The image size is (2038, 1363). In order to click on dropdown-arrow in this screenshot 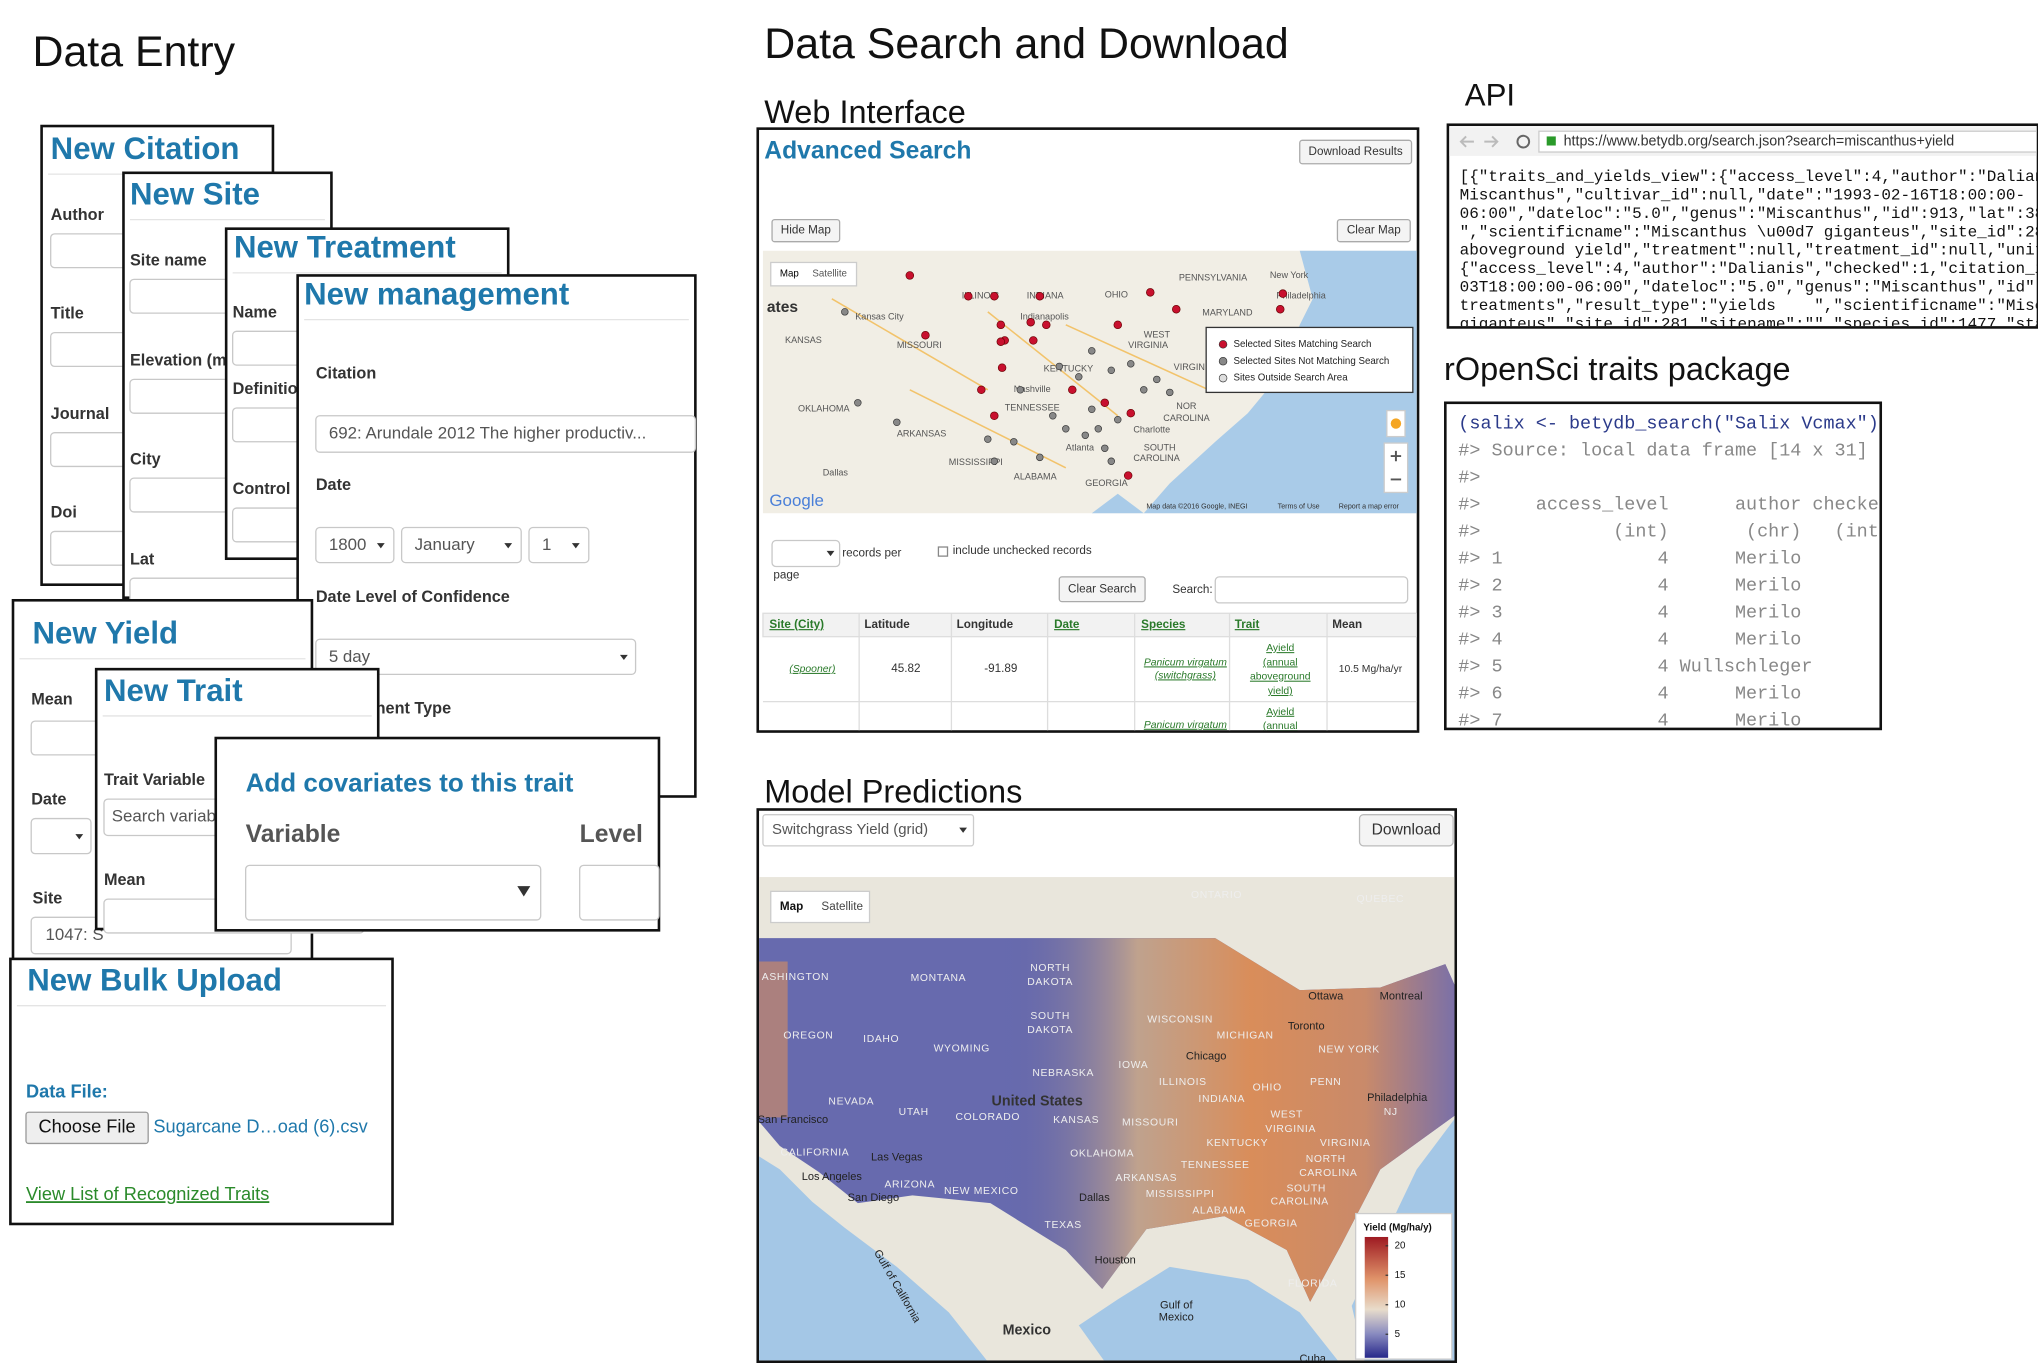, I will do `click(79, 837)`.